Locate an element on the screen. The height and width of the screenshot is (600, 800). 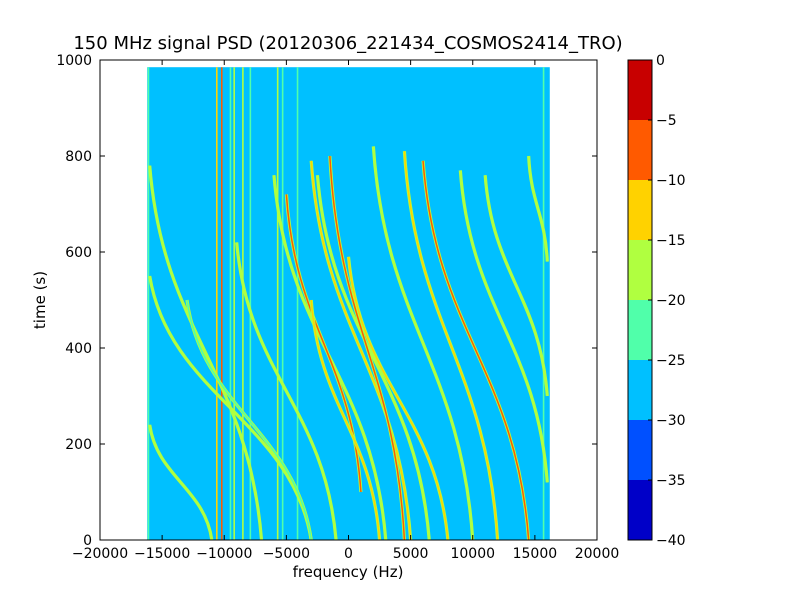
x-tick-label: 5000 is located at coordinates (411, 554).